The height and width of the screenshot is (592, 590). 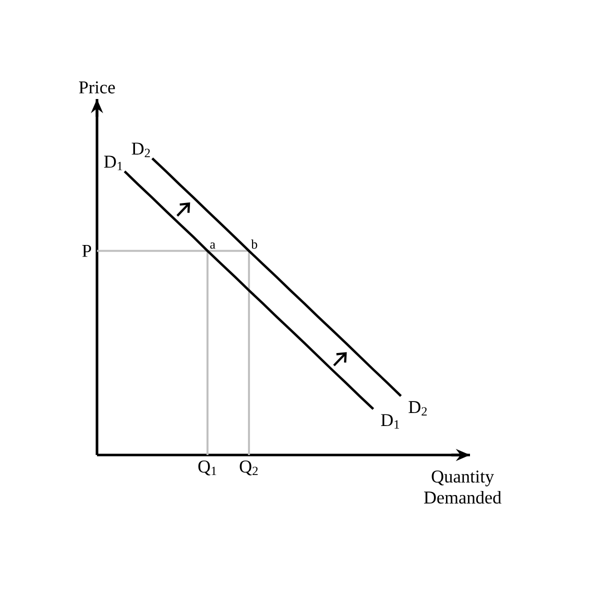 What do you see at coordinates (417, 408) in the screenshot?
I see `text: D$_{2}$` at bounding box center [417, 408].